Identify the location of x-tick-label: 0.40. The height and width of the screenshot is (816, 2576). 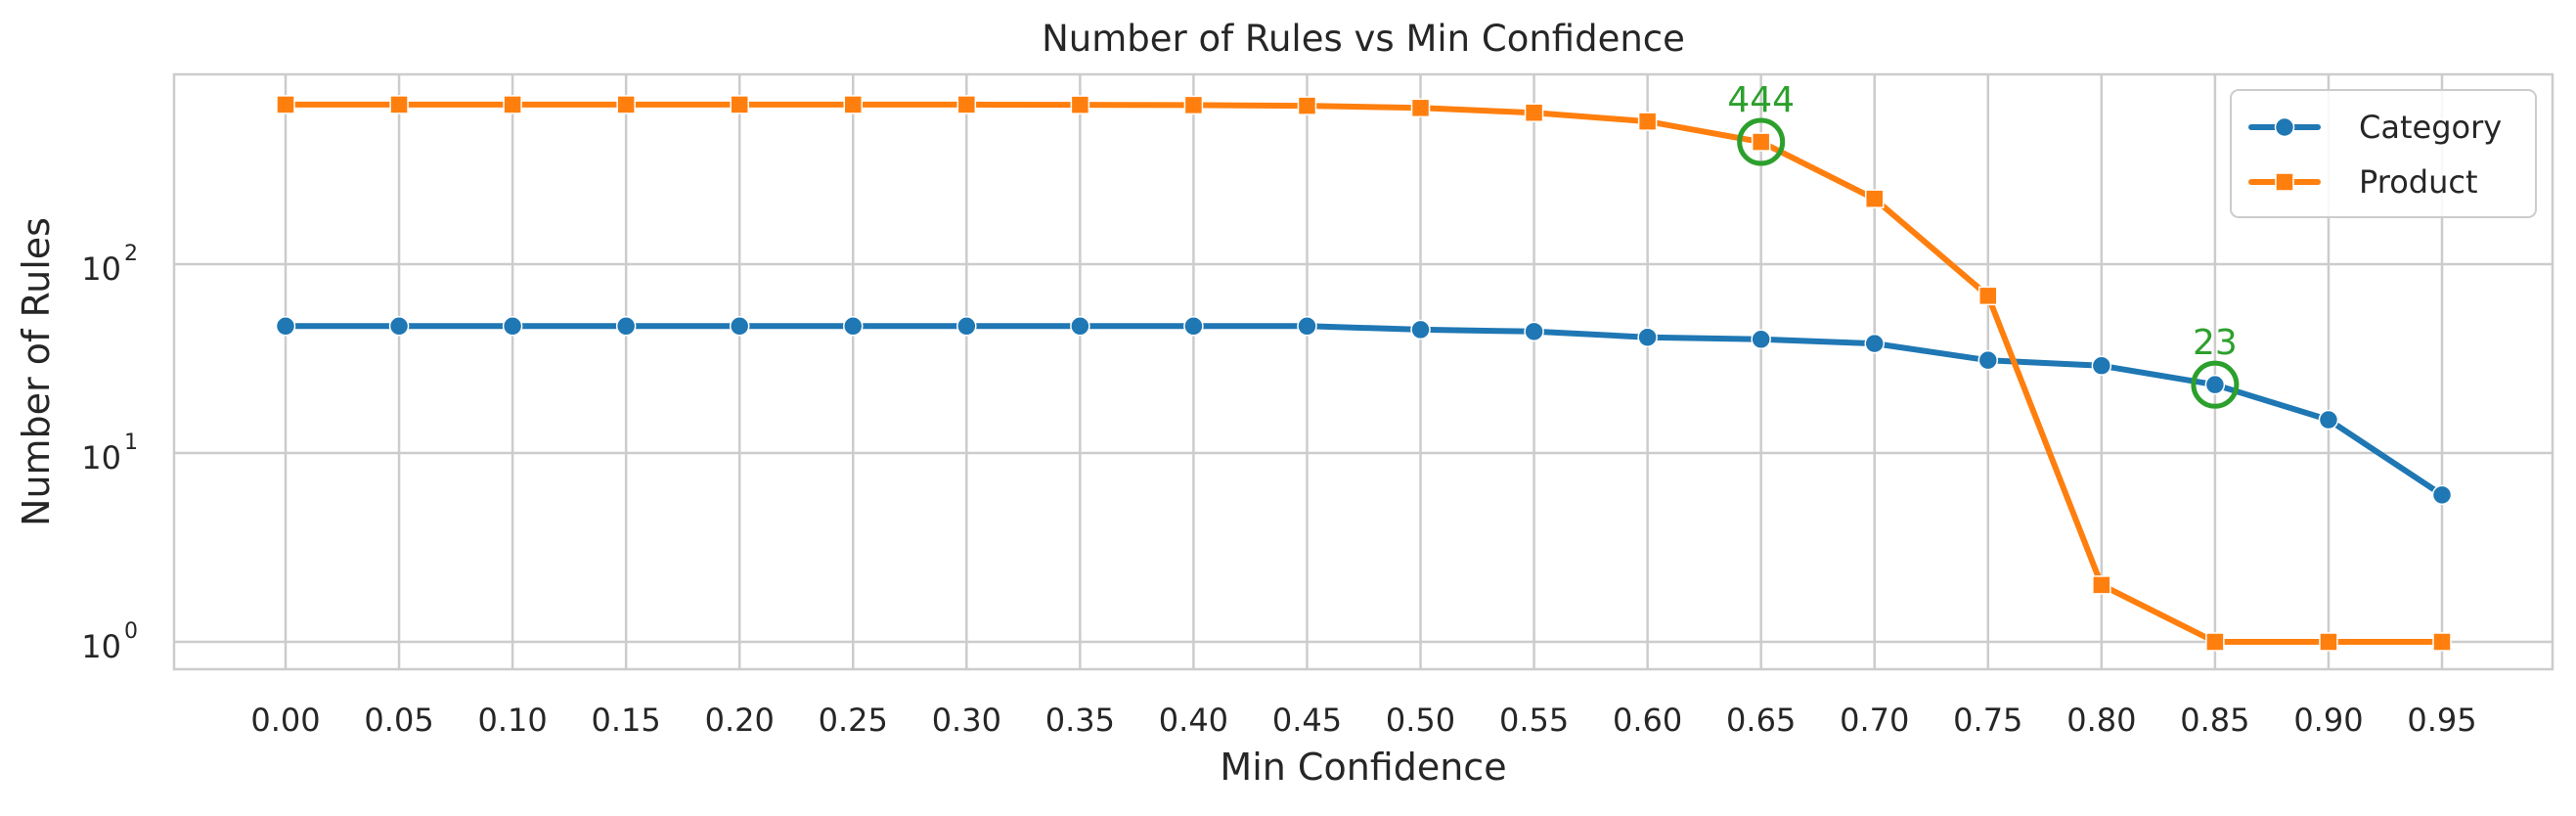
(1193, 720).